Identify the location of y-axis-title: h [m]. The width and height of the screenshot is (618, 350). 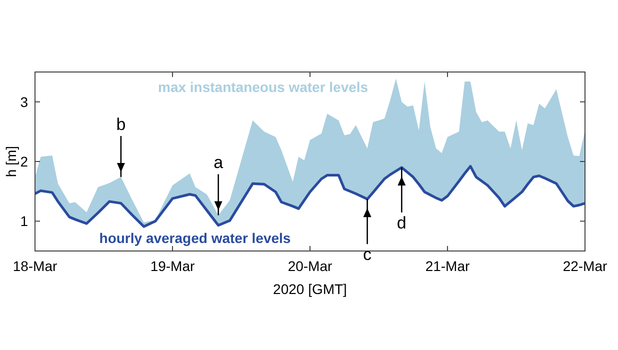
(11, 162).